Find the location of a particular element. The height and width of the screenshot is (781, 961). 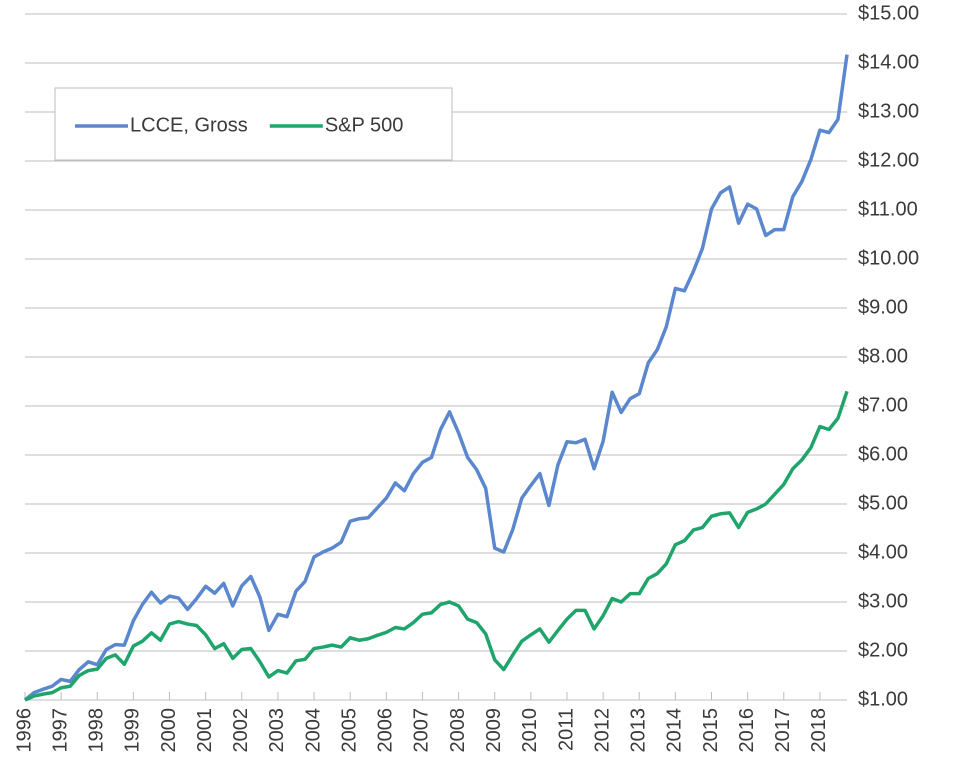

y-tick-label: $12.00 is located at coordinates (888, 160).